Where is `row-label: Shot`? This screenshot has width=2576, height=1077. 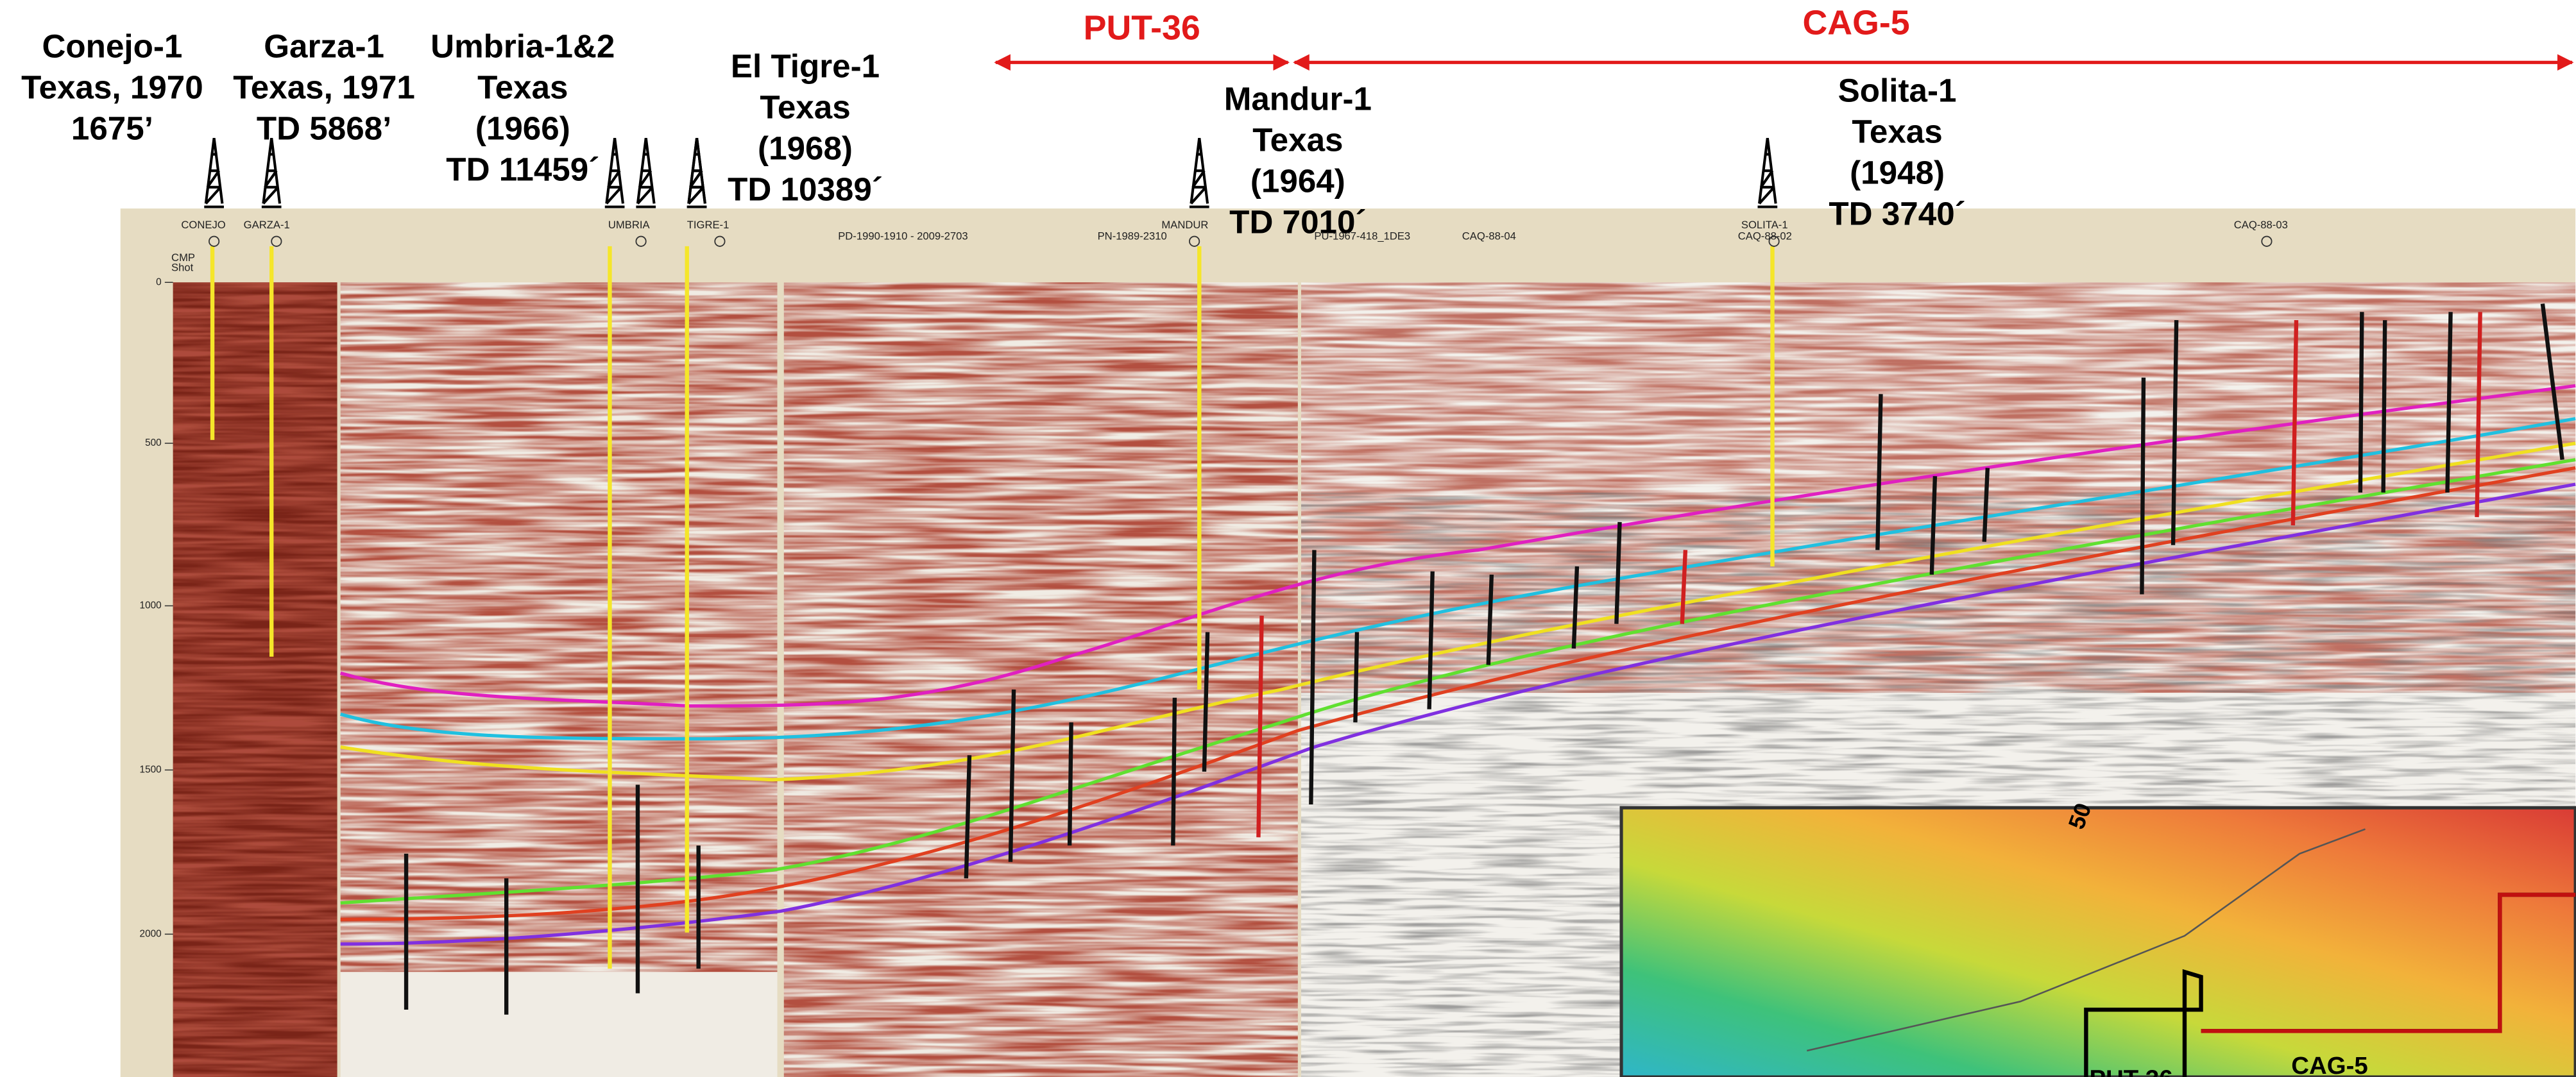
row-label: Shot is located at coordinates (182, 267).